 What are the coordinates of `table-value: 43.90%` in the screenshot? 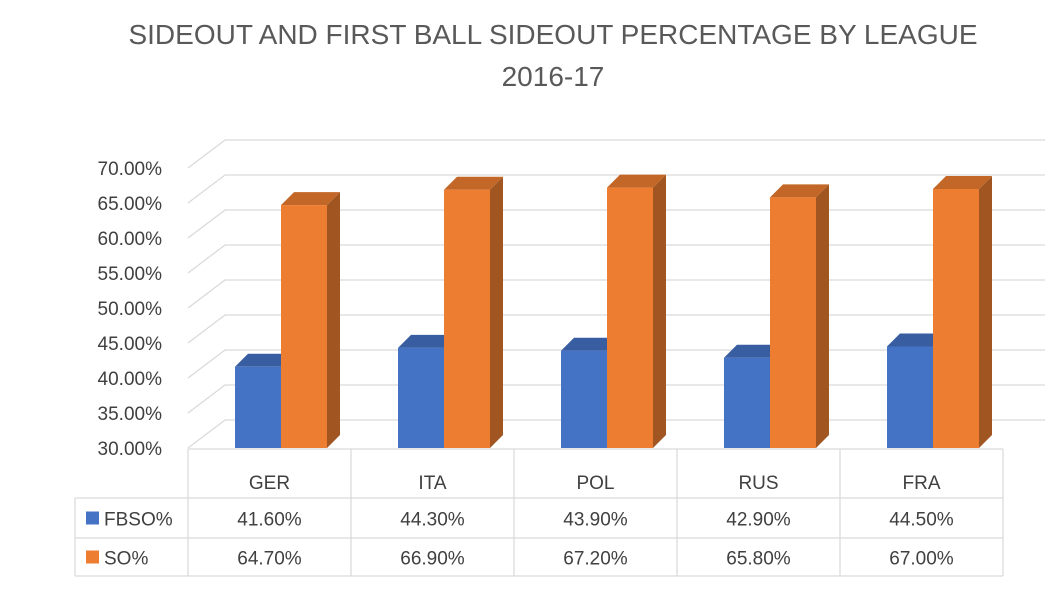 It's located at (595, 520).